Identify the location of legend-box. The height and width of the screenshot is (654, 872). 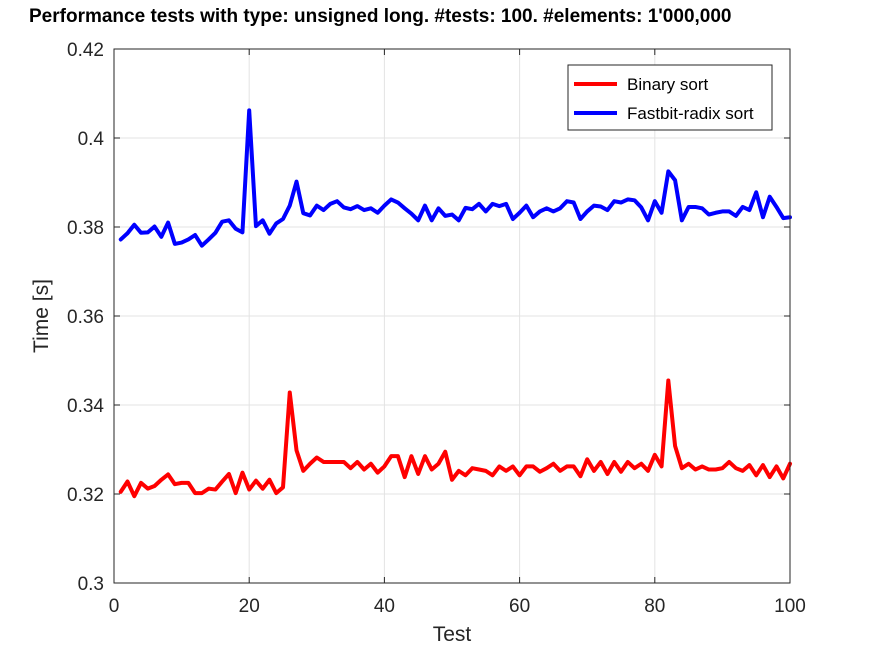
(670, 97).